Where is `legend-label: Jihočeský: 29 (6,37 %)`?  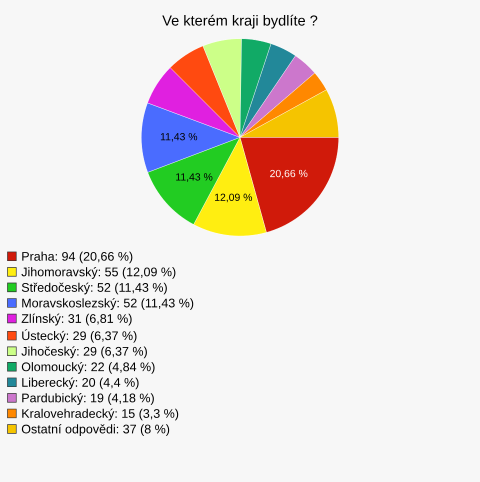
legend-label: Jihočeský: 29 (6,37 %) is located at coordinates (84, 352).